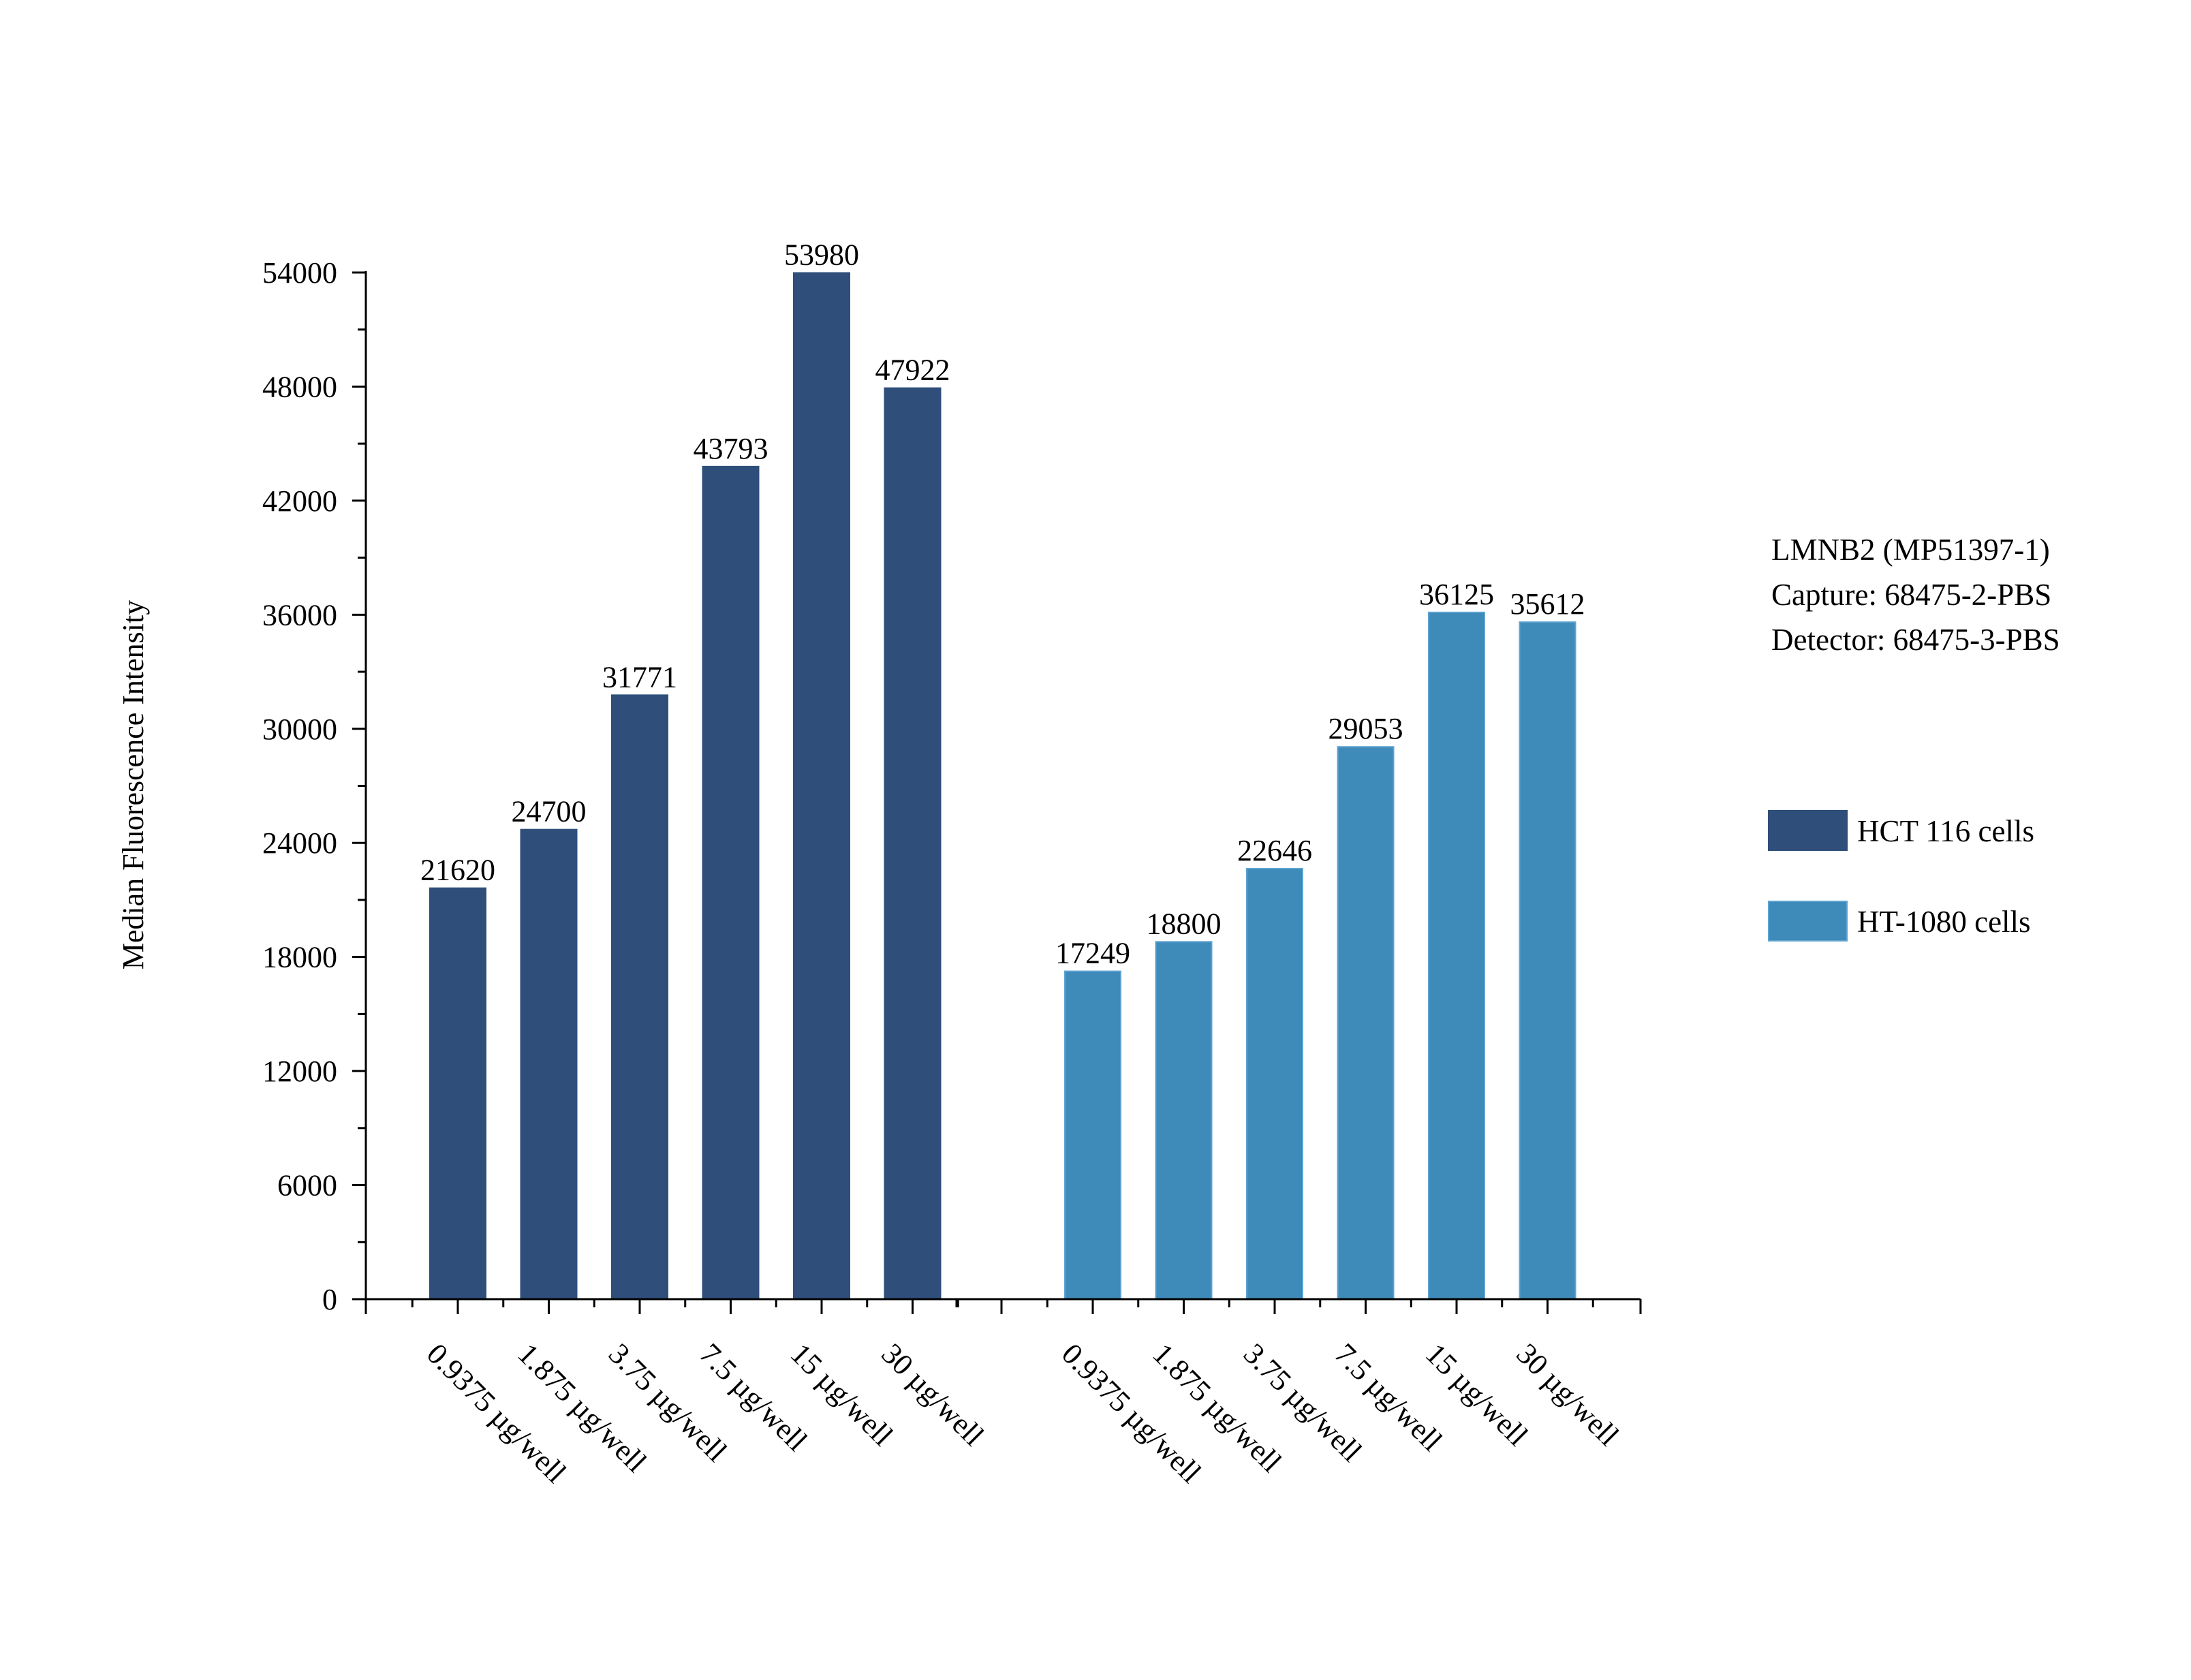  Describe the element at coordinates (1547, 604) in the screenshot. I see `data-label: 35612` at that location.